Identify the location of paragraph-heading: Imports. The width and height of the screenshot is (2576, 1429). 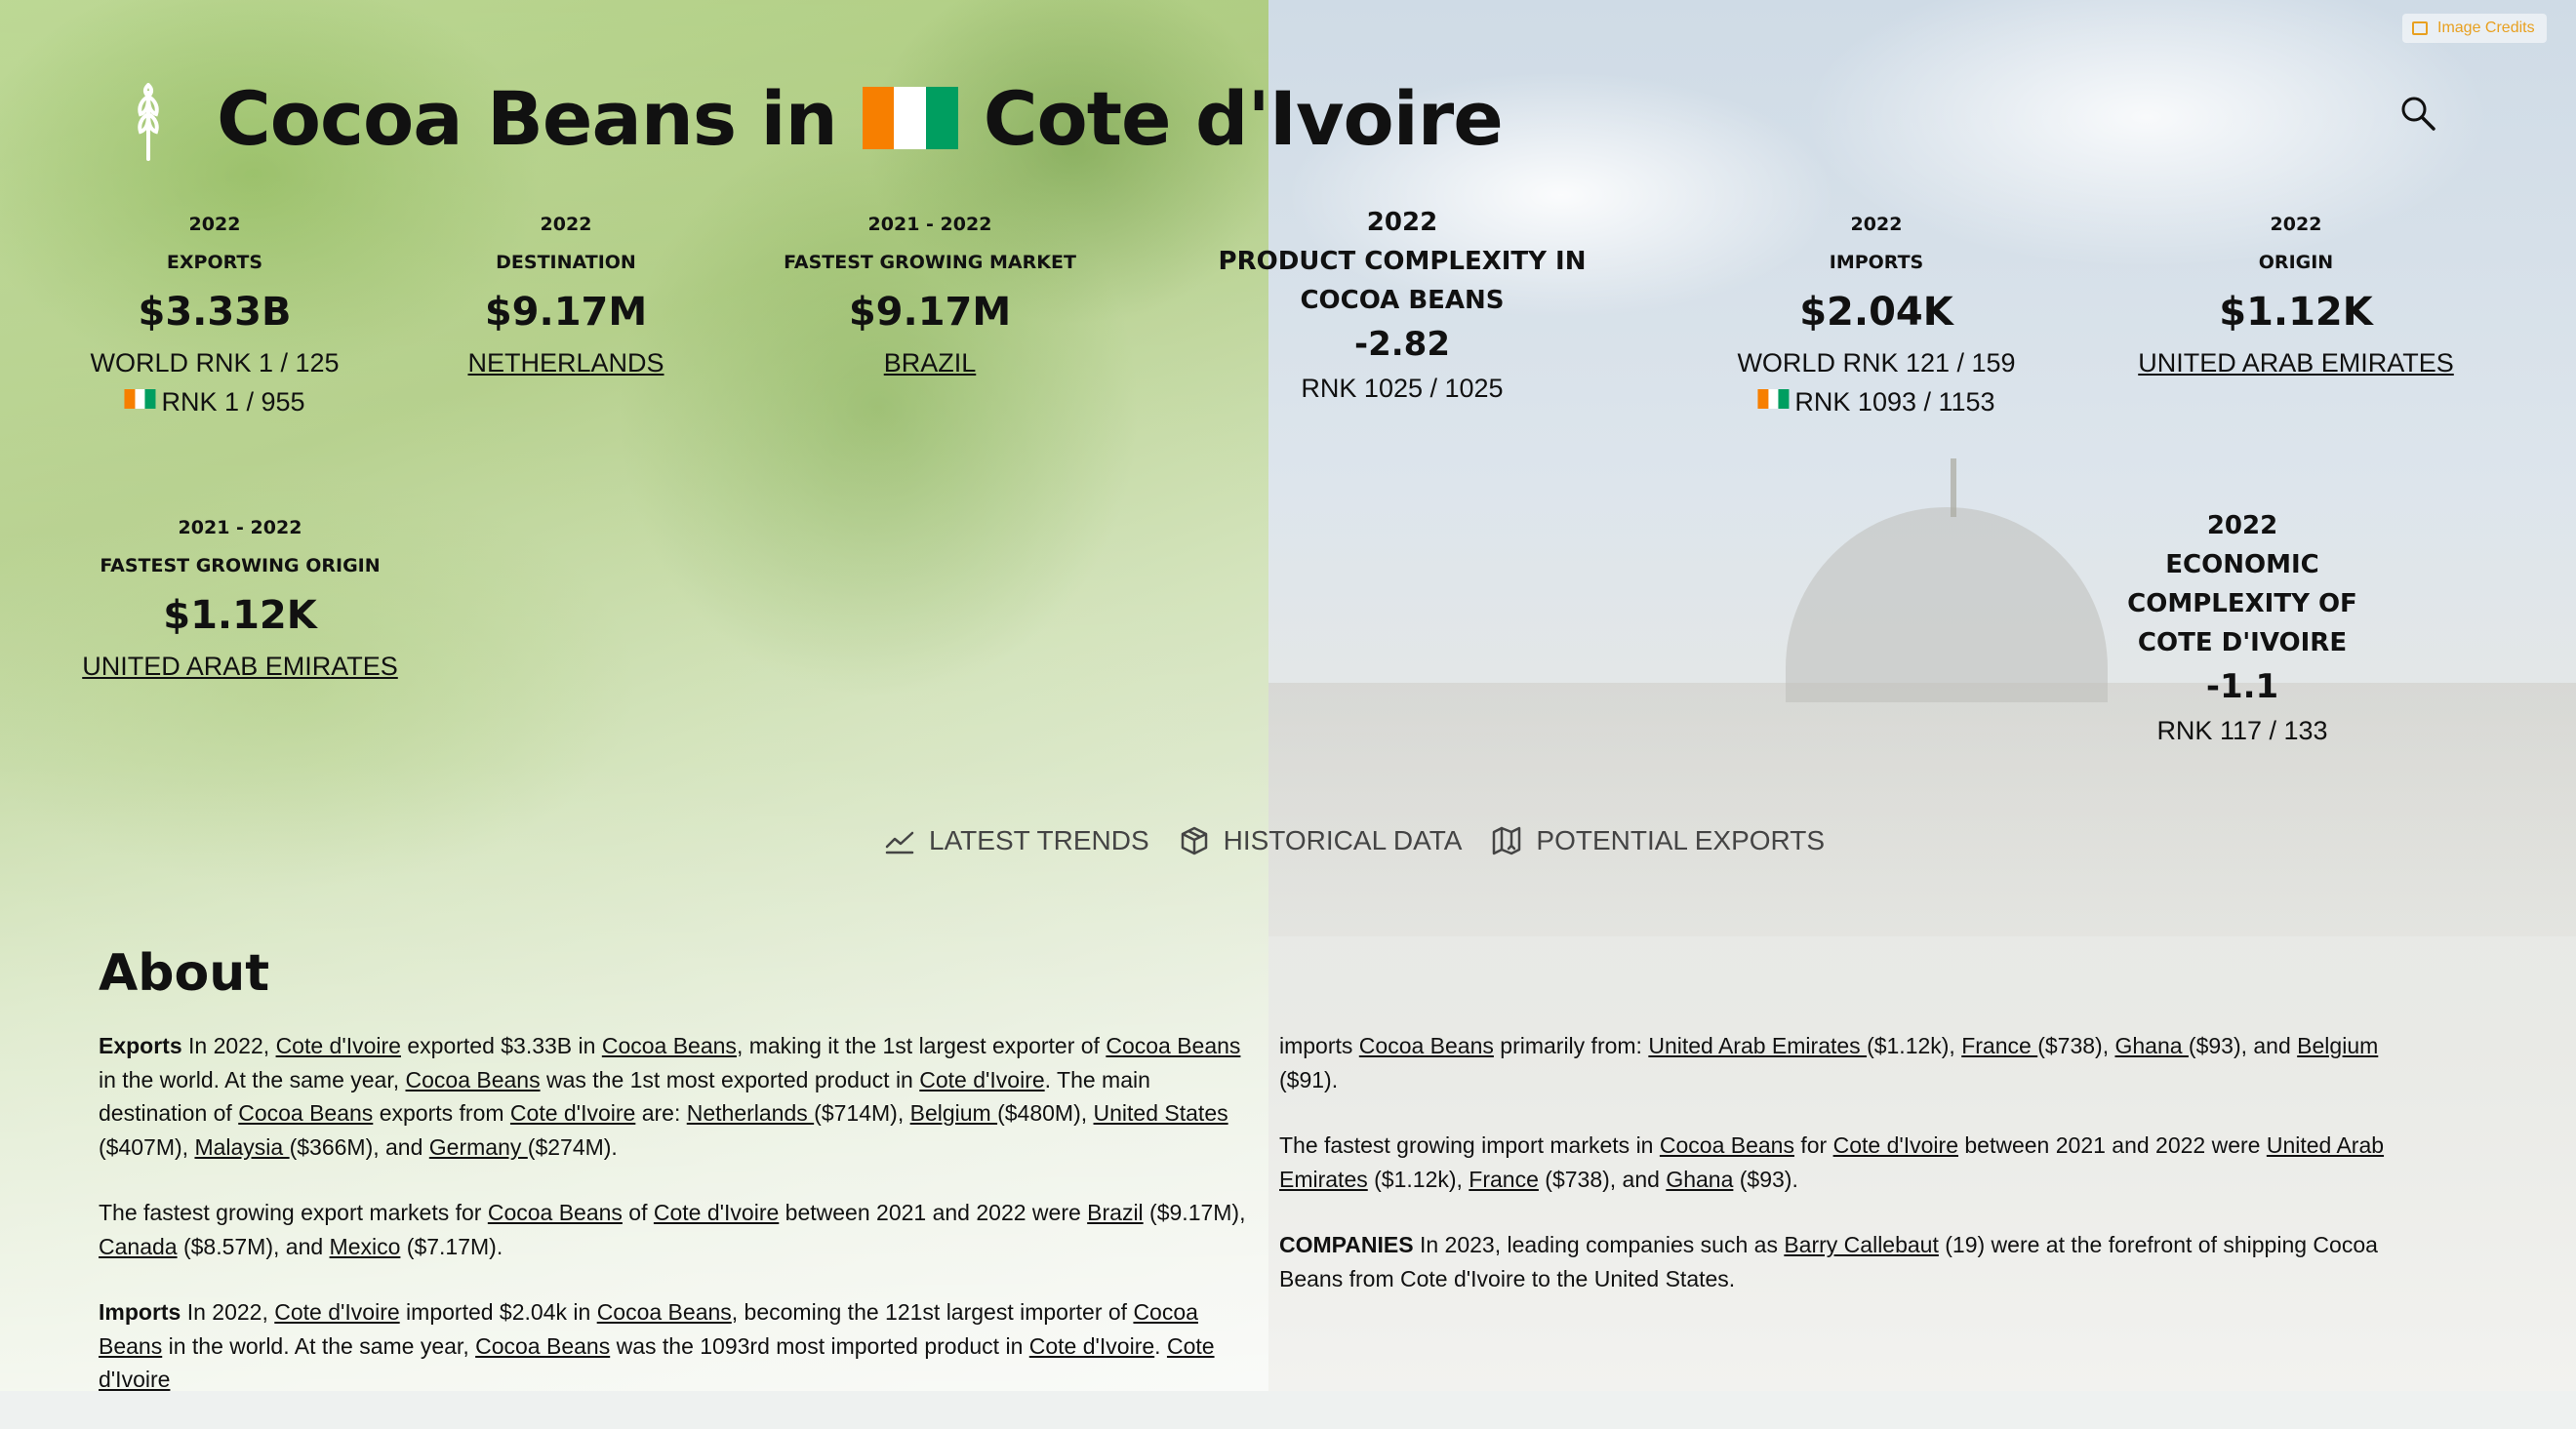
(140, 1312).